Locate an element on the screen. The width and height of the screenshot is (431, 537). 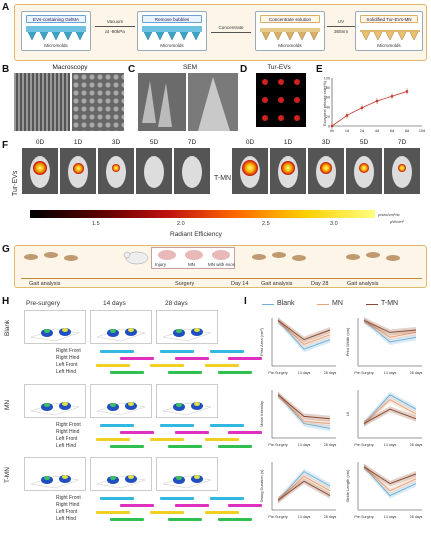
e-release-point is located at coordinates (392, 96).